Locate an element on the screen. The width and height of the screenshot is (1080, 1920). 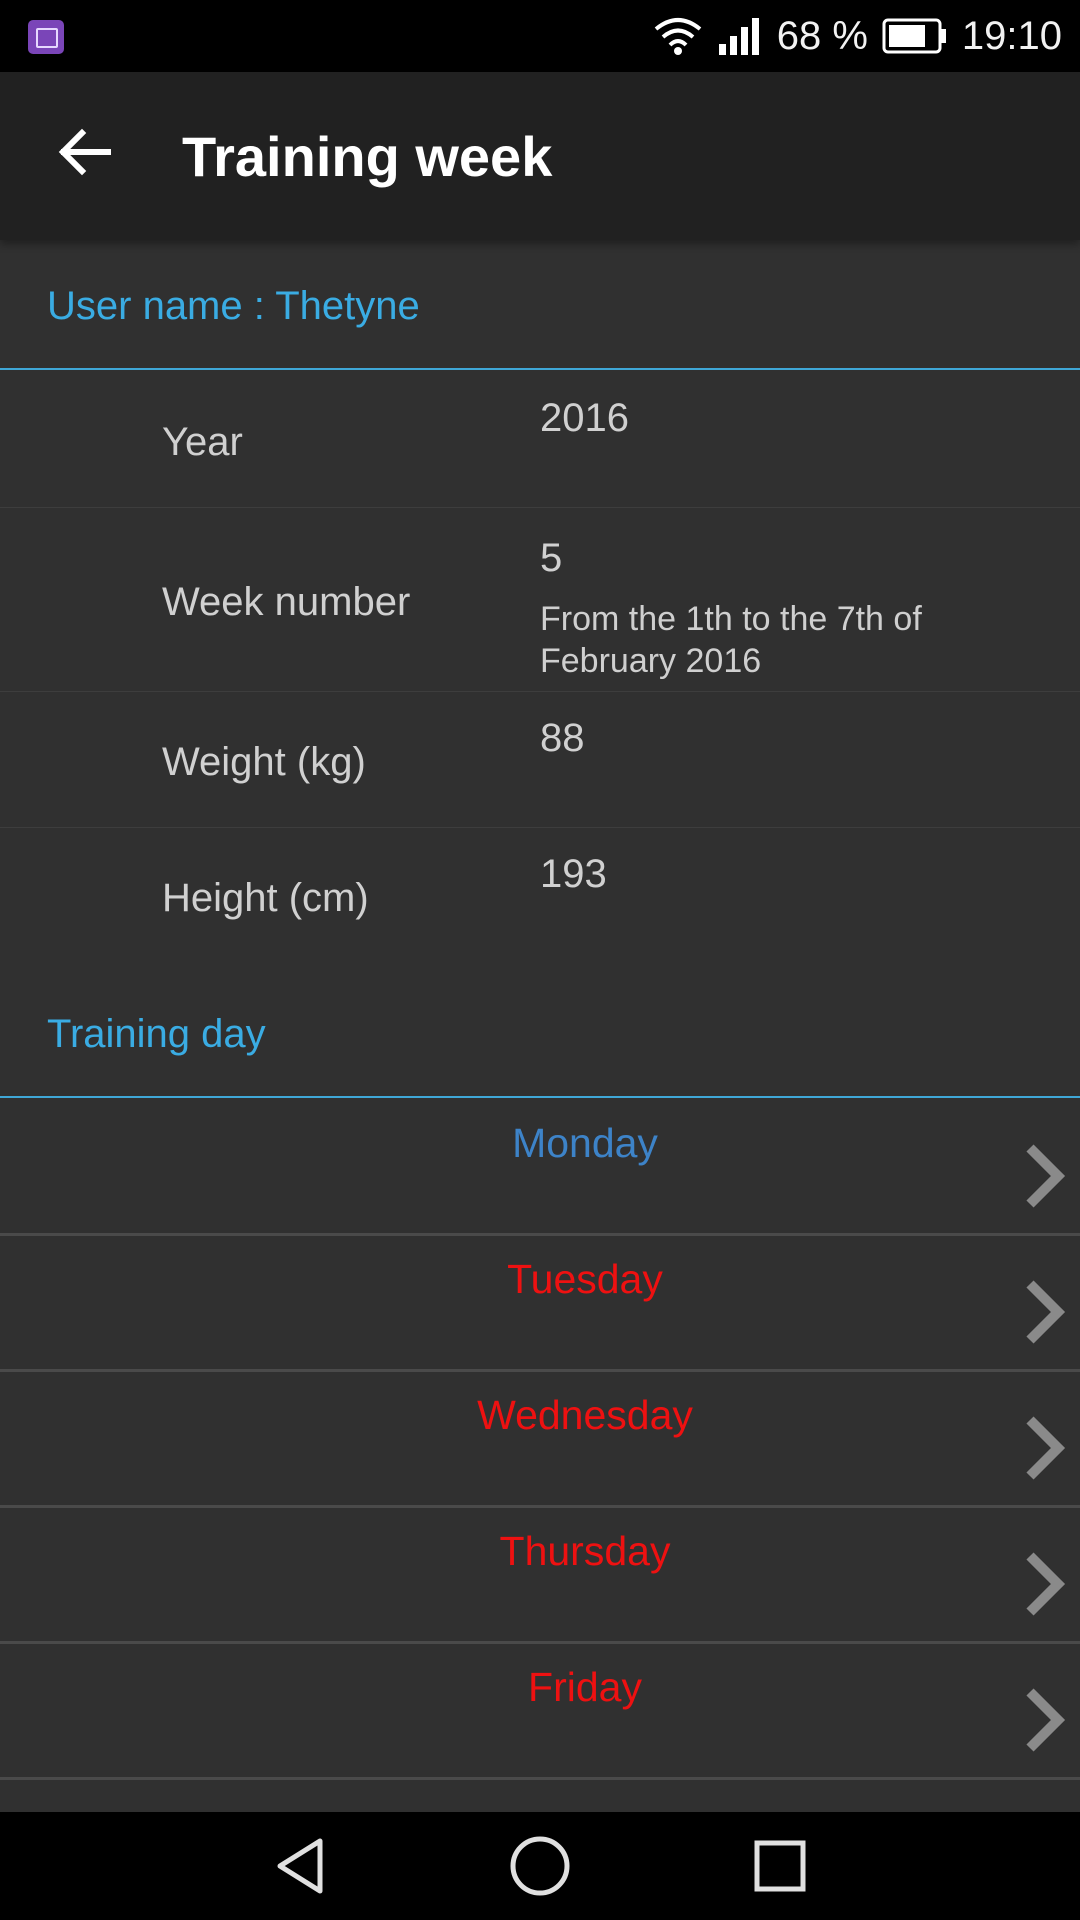
week-date-range: From the 1th to the 7th of February 2016 is located at coordinates (731, 640).